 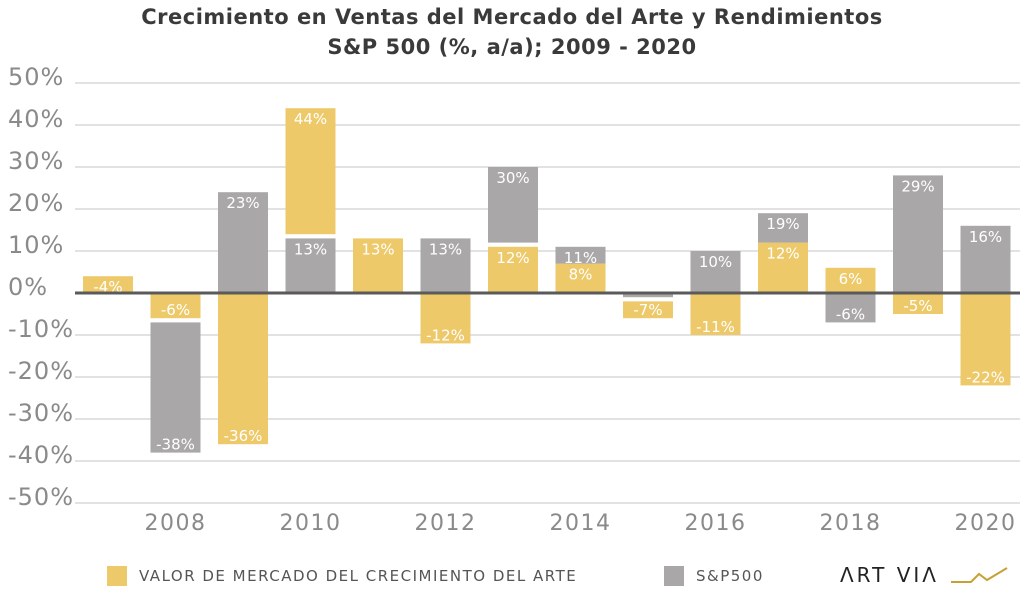 I want to click on bar-sp500-2008, so click(x=175, y=387).